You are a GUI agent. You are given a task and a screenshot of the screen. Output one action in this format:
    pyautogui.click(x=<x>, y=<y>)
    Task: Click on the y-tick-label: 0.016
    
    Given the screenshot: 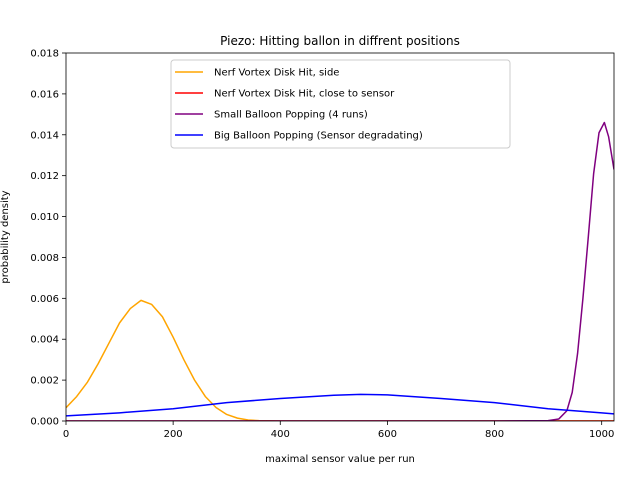 What is the action you would take?
    pyautogui.click(x=44, y=94)
    